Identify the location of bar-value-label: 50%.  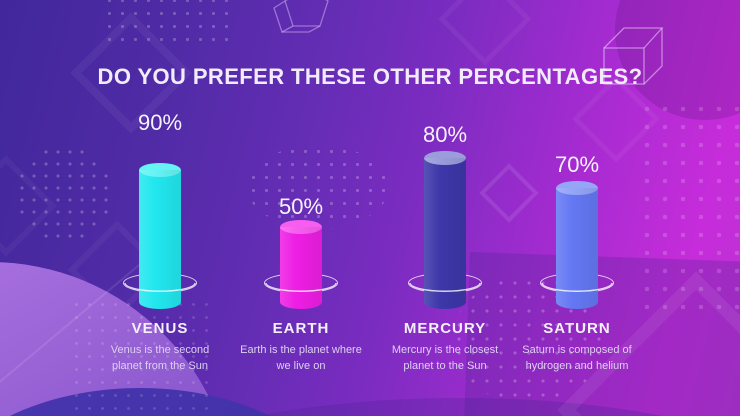
(301, 206).